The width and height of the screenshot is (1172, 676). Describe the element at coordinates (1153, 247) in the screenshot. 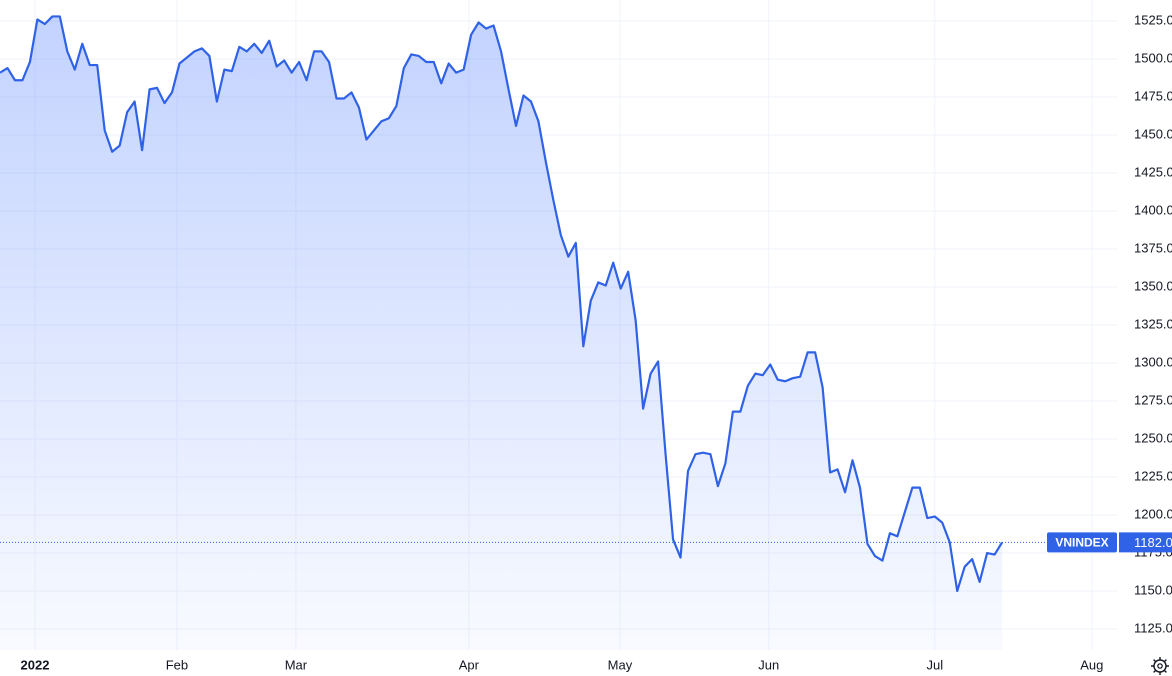

I see `y-tick-label: 1375.0` at that location.